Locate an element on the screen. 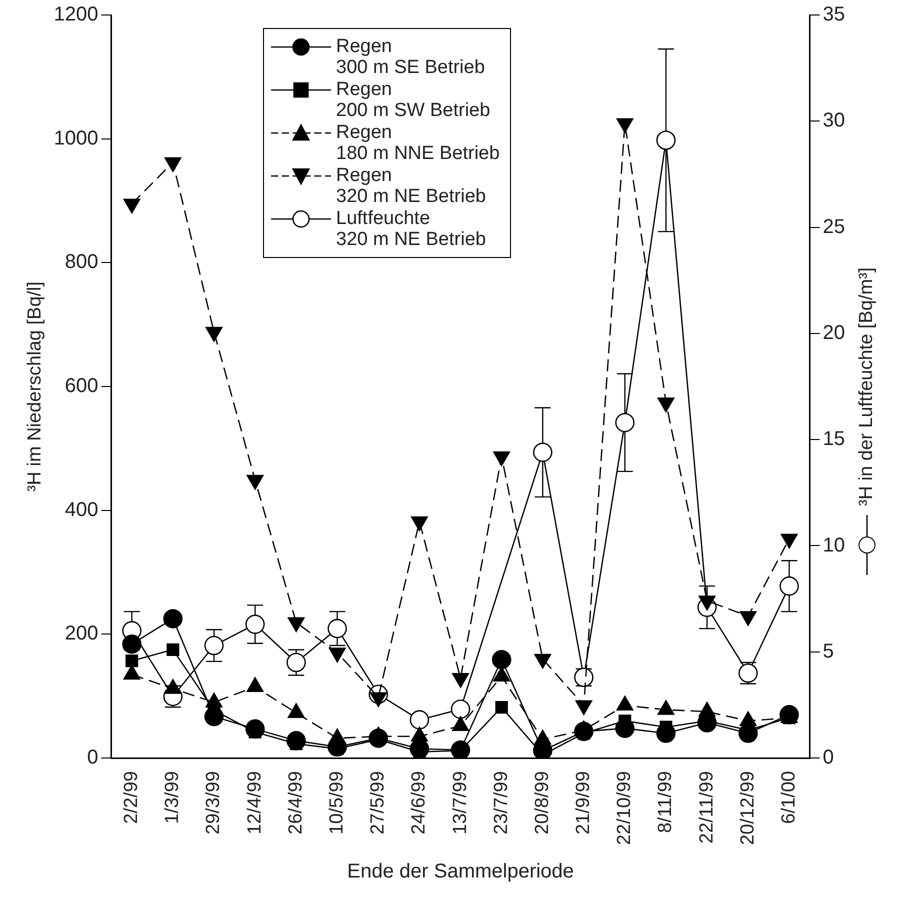 The image size is (908, 898). x-tick-label: 22/11/99 is located at coordinates (707, 807).